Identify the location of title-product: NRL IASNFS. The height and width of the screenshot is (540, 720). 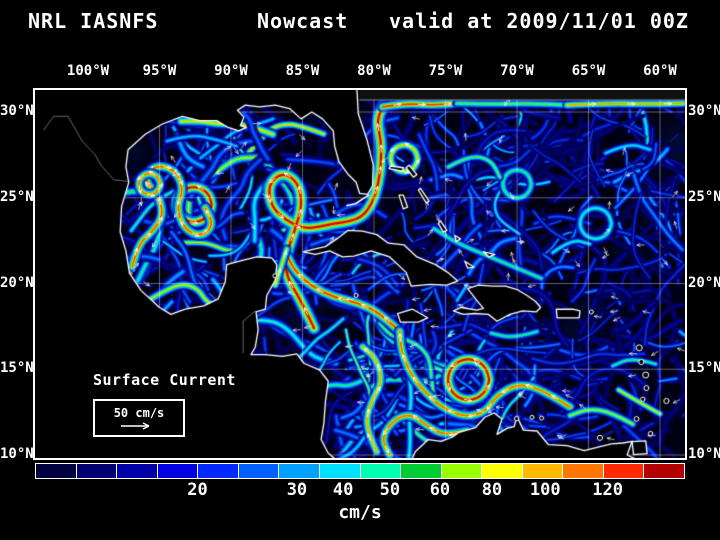
(93, 21).